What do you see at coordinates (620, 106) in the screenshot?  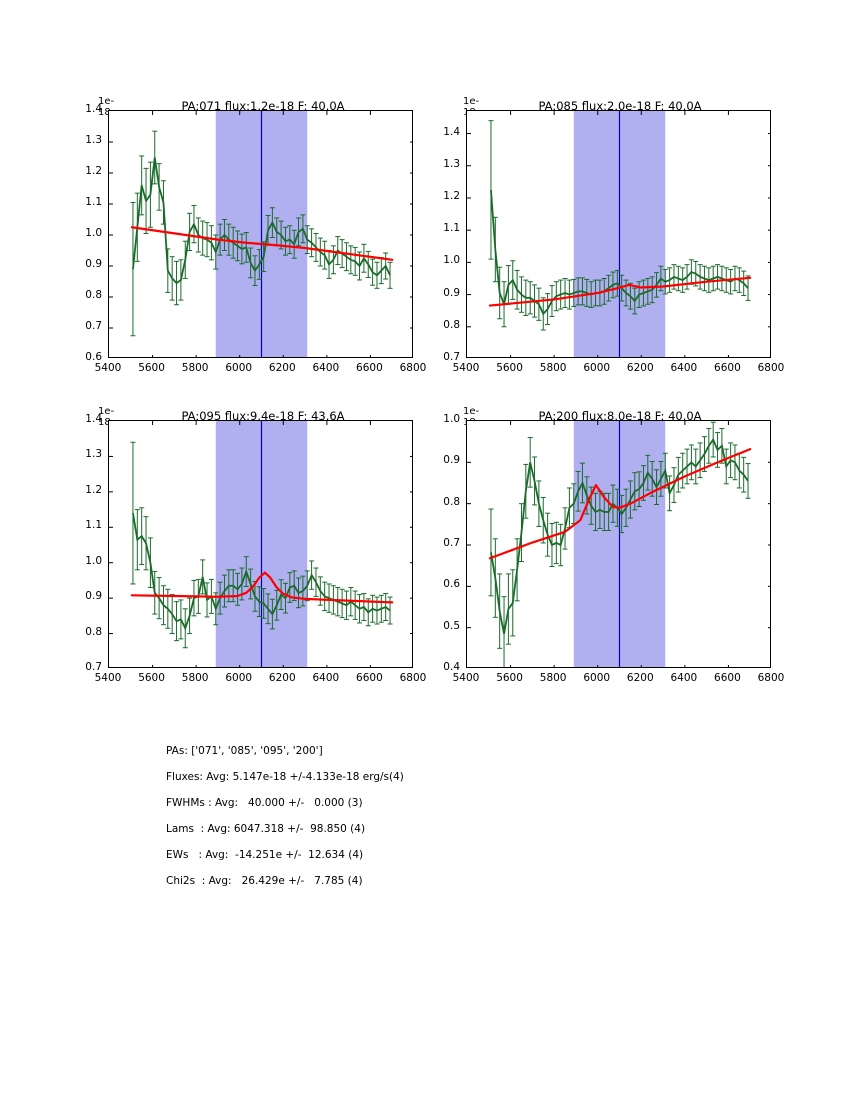 I see `panel-title-line1: PA:085 flux:2.0e-18 F: 40.0A` at bounding box center [620, 106].